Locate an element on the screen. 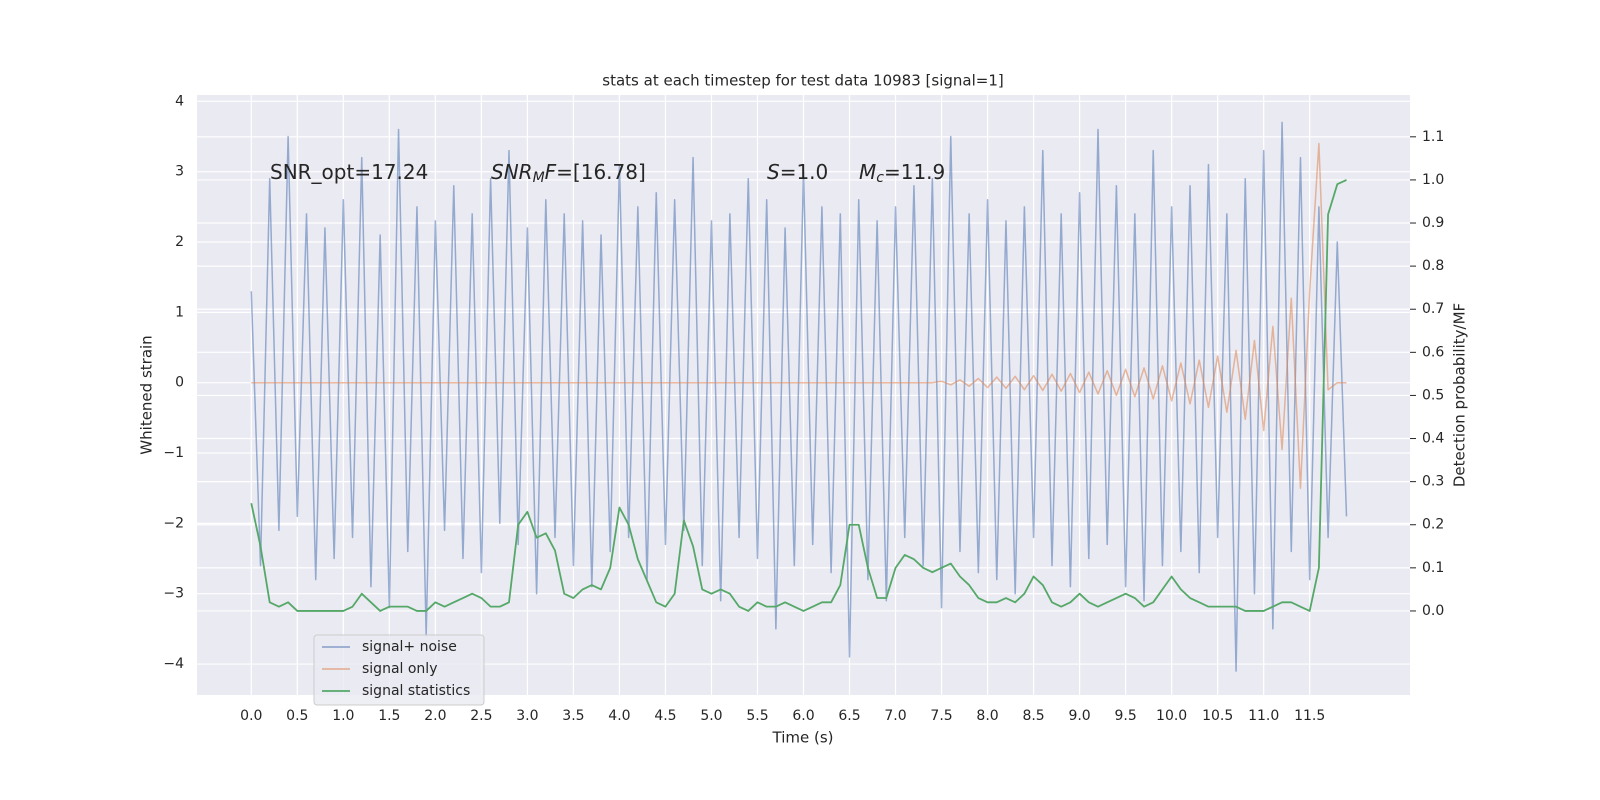 This screenshot has width=1600, height=800. x-tick-label: 4.0 is located at coordinates (619, 716).